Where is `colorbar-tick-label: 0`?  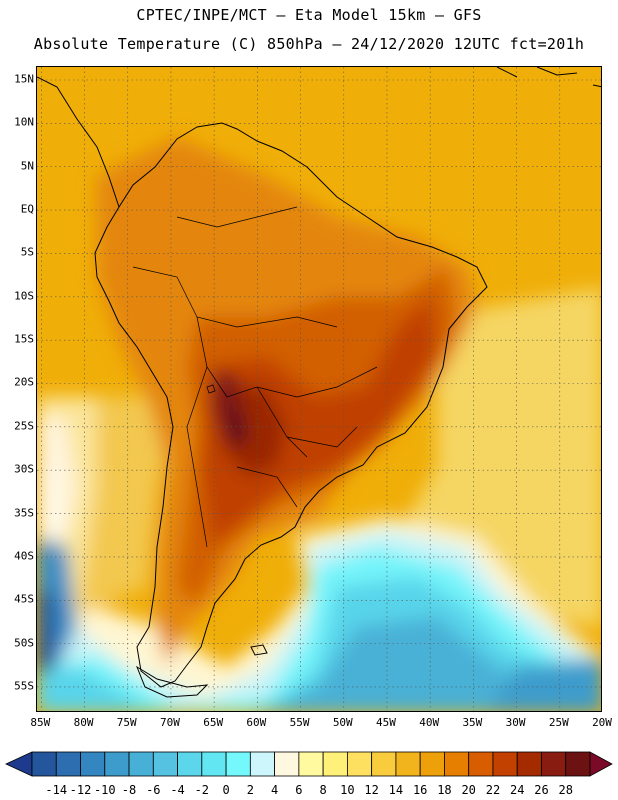 colorbar-tick-label: 0 is located at coordinates (226, 790).